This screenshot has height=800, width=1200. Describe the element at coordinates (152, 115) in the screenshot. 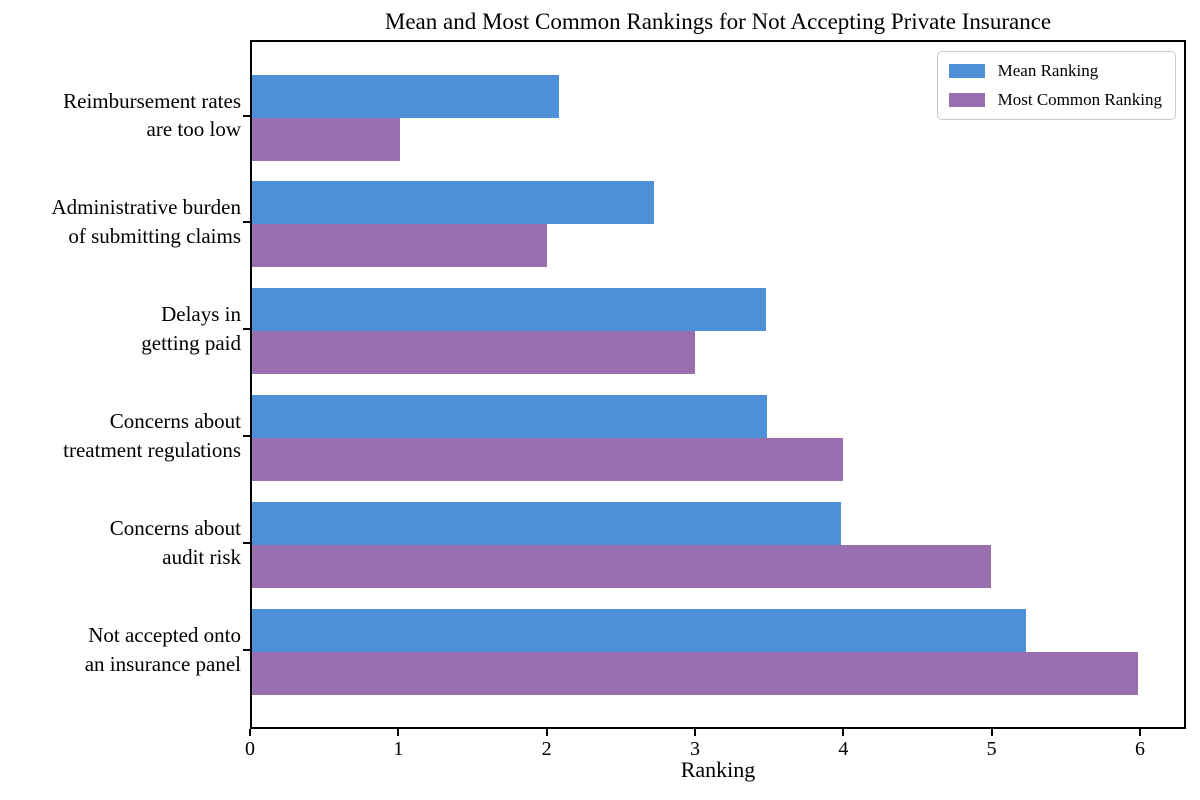

I see `y-tick-label-reimbursement-rates-are-too-low: Reimbursement rates are too low` at that location.